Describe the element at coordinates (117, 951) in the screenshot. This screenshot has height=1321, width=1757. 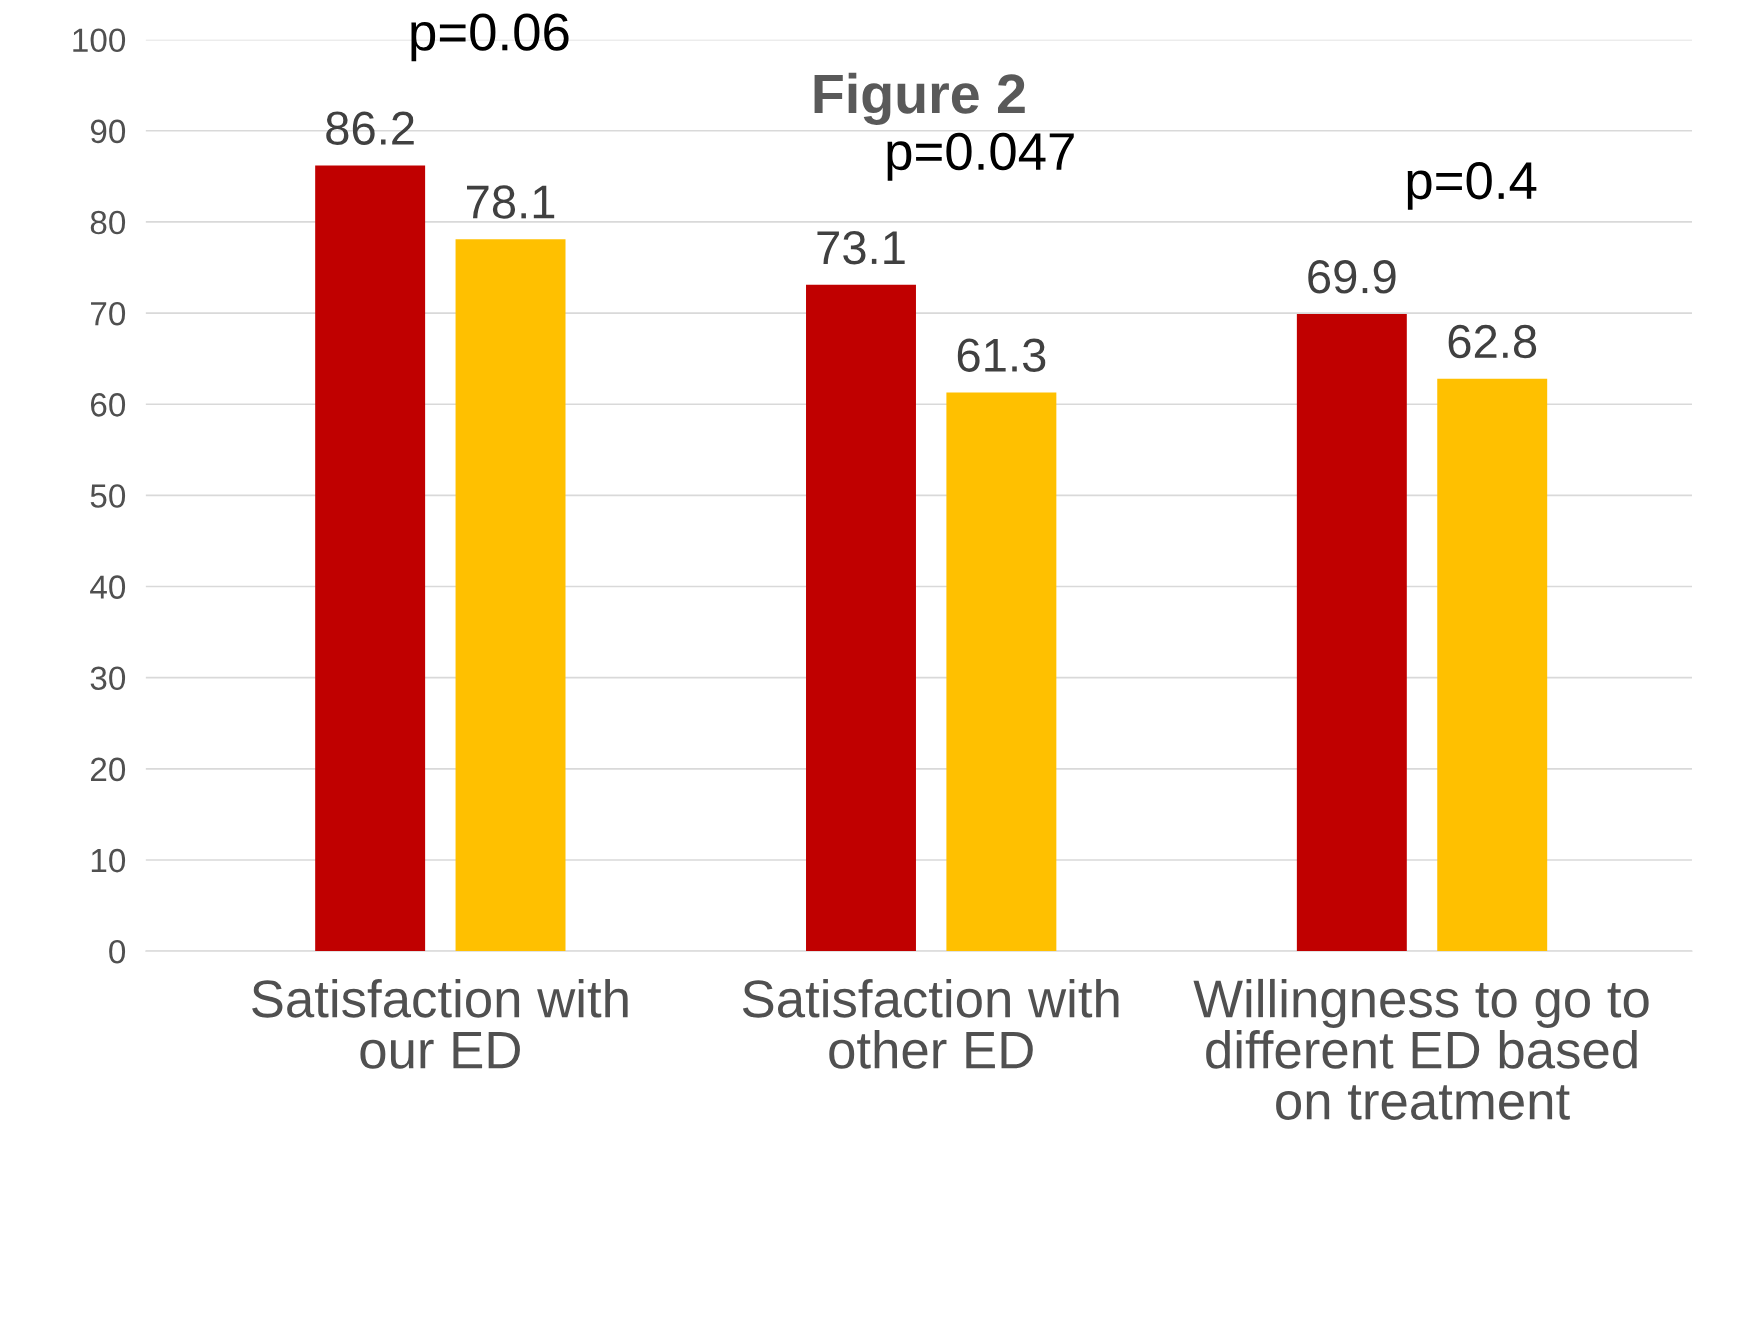
I see `y-tick-label: 0` at that location.